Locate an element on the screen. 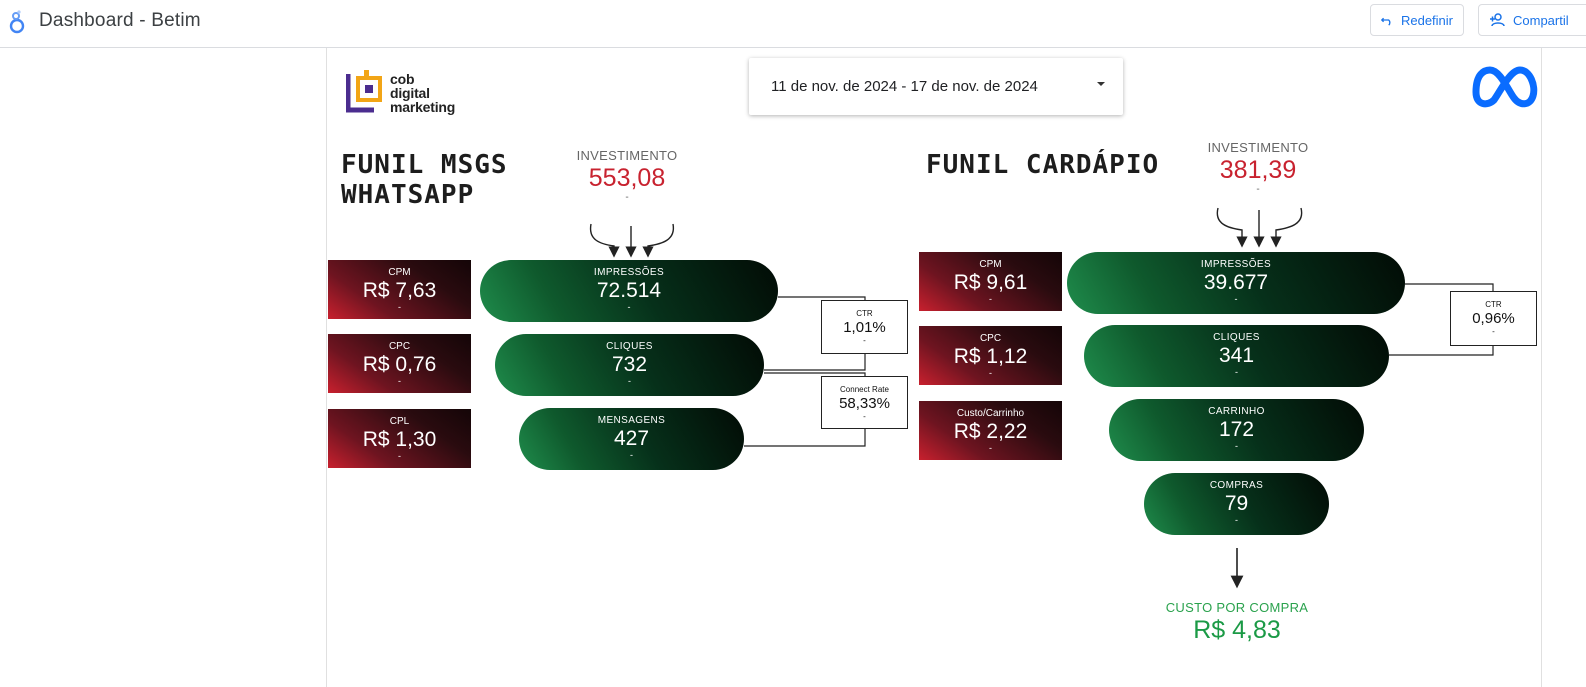 The width and height of the screenshot is (1586, 687). rate-card-ctr: CTR 0,96% - is located at coordinates (1493, 318).